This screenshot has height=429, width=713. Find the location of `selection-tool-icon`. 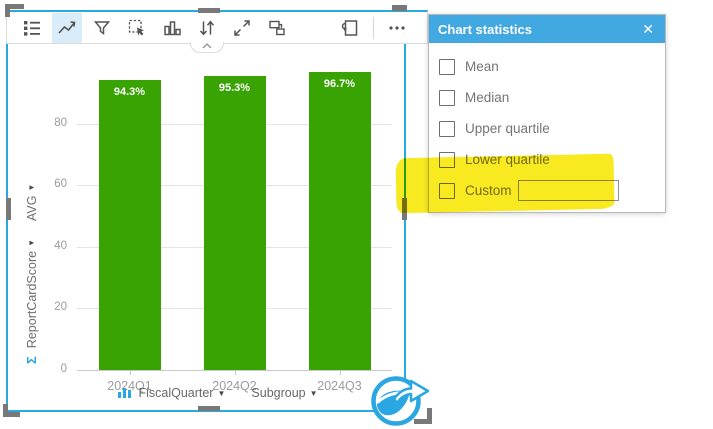

selection-tool-icon is located at coordinates (137, 28).